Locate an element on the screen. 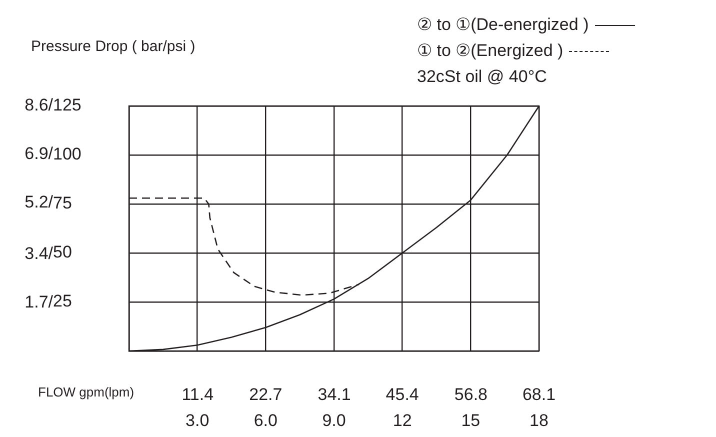 This screenshot has width=716, height=437. y2-tick-label: 5.2/ is located at coordinates (39, 202).